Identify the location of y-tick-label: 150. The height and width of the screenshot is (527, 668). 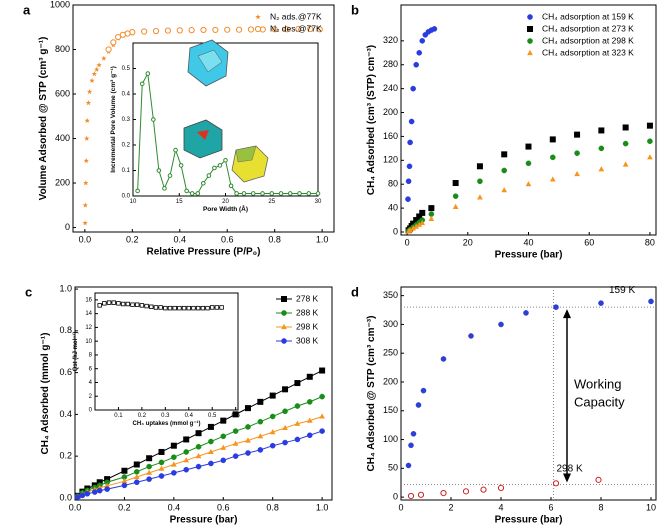
(390, 410).